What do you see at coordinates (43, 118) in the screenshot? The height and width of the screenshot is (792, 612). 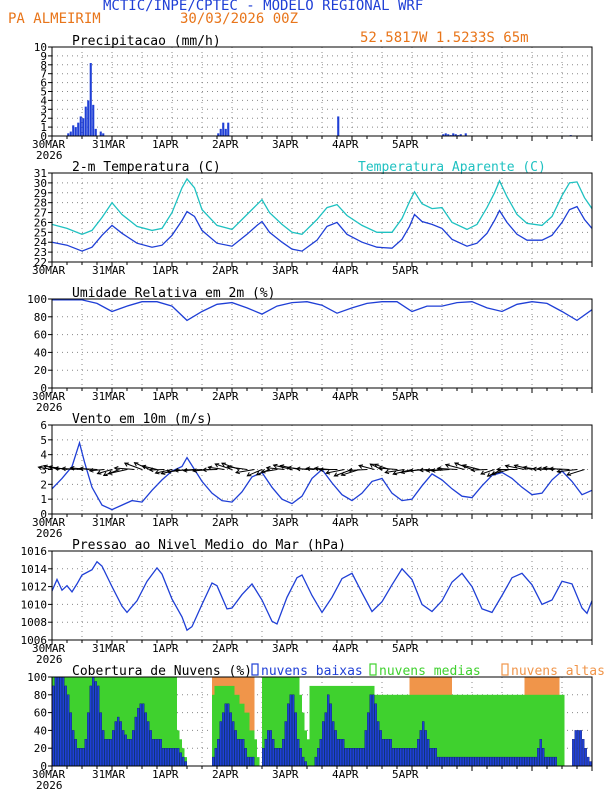 I see `y-tick-label: 2` at bounding box center [43, 118].